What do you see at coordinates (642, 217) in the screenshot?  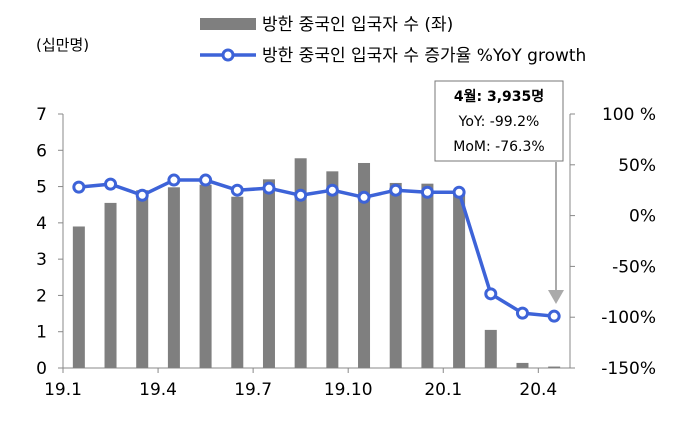 I see `right-tick-label: 0%` at bounding box center [642, 217].